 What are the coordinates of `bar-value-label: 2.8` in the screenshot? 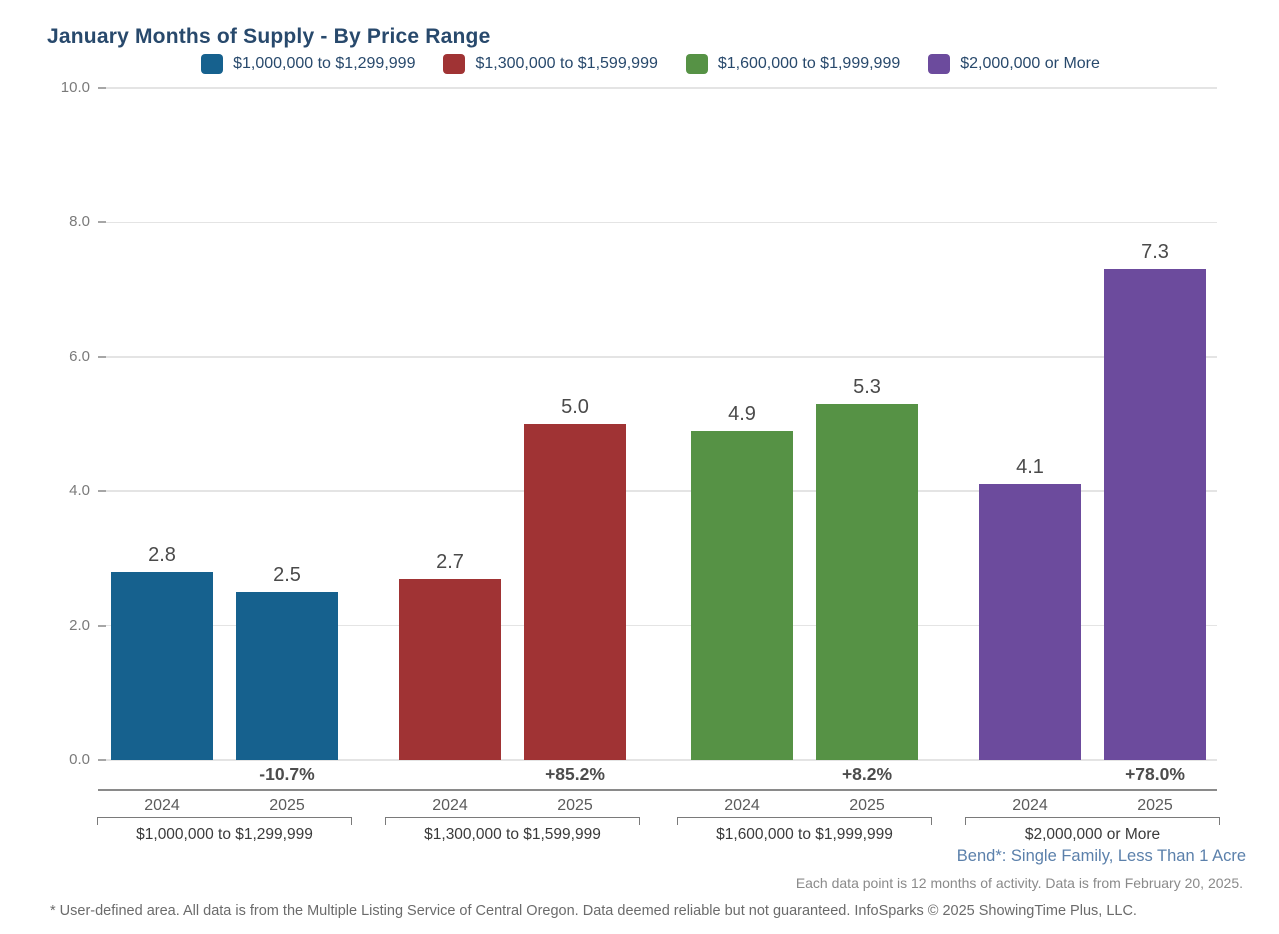 It's located at (162, 554).